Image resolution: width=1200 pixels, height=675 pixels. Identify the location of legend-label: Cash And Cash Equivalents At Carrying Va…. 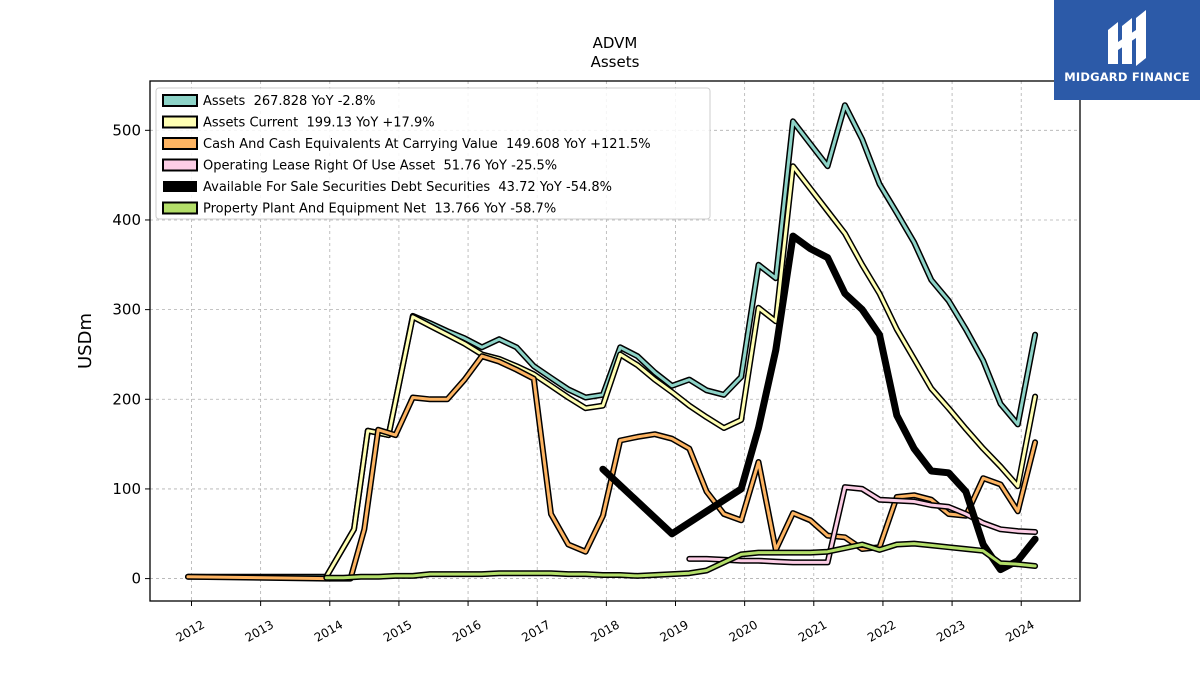
(427, 144).